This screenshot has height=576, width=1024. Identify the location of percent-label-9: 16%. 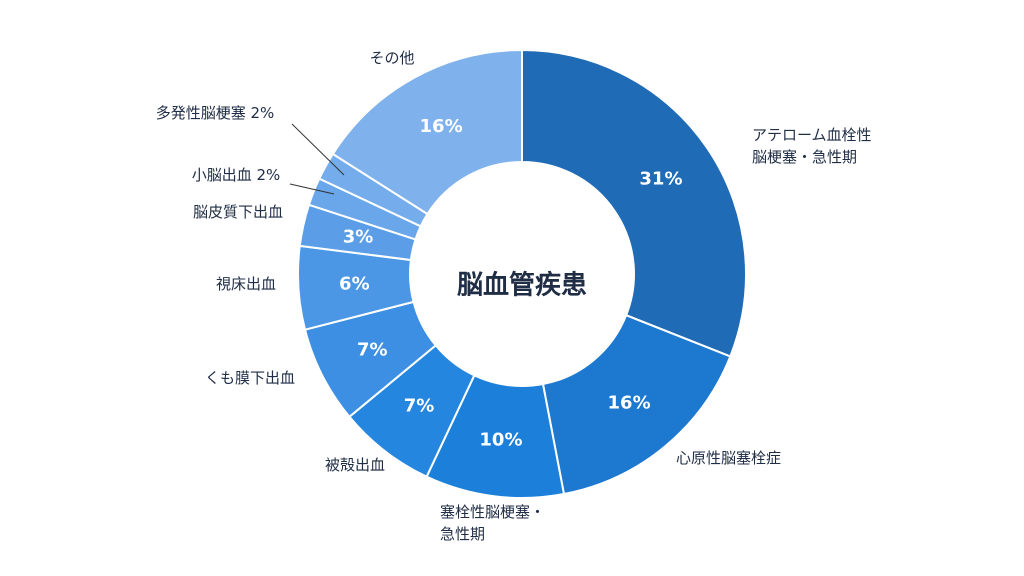
(441, 126).